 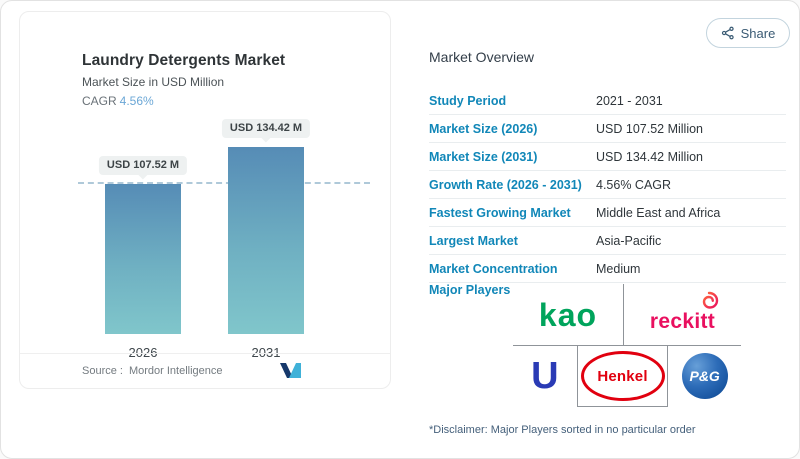 I want to click on source-value: Mordor Intelligence, so click(x=175, y=371).